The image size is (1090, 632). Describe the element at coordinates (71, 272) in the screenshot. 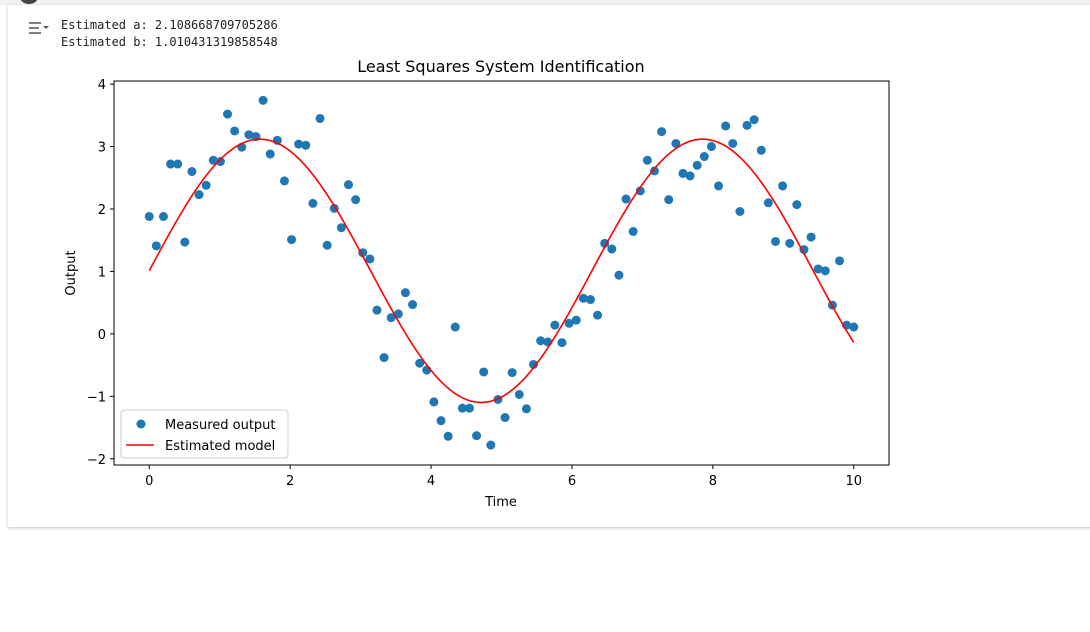

I see `y-axis-label: Output` at that location.